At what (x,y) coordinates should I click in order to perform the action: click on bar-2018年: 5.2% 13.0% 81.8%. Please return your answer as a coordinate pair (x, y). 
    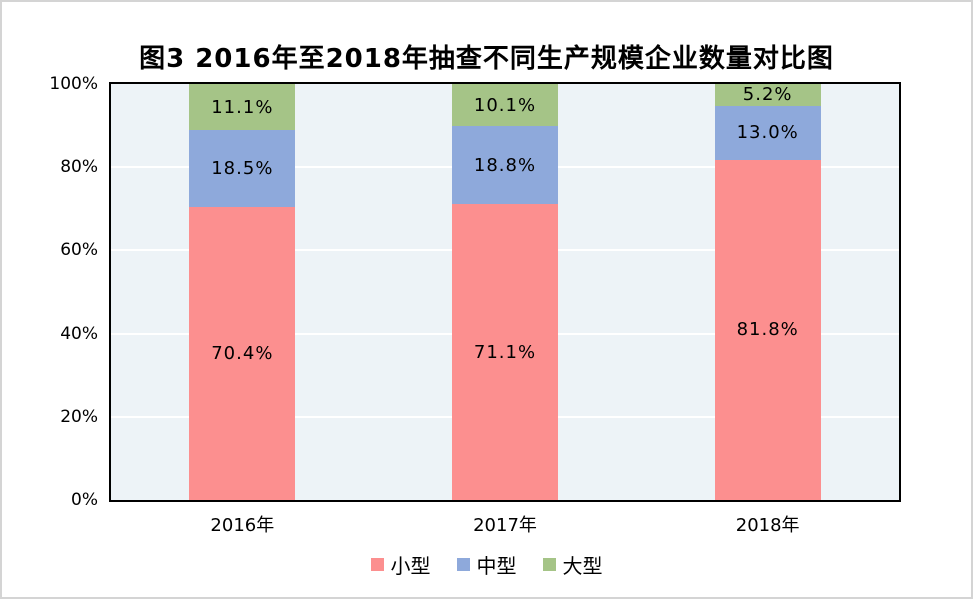
    Looking at the image, I should click on (767, 292).